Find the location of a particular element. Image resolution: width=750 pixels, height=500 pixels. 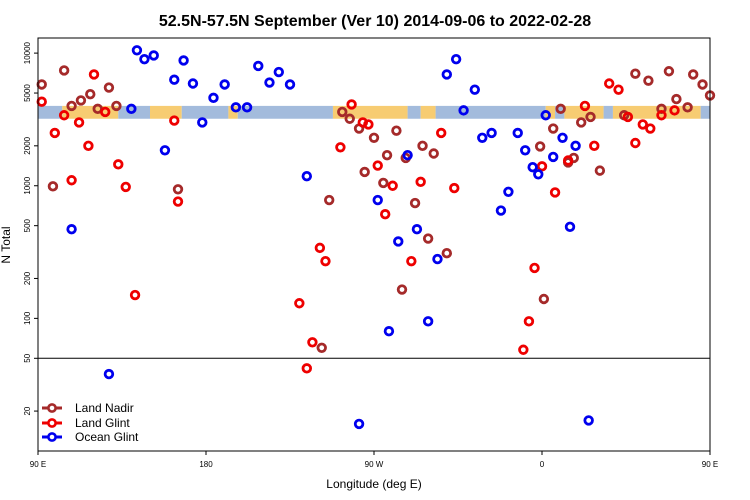

x-axis-label: Longitude (deg E) is located at coordinates (373, 484).